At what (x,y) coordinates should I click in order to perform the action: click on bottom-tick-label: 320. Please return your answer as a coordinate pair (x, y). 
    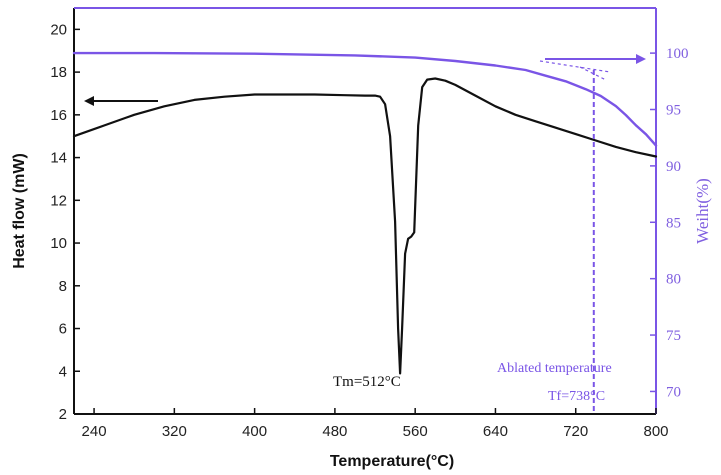
    Looking at the image, I should click on (174, 431).